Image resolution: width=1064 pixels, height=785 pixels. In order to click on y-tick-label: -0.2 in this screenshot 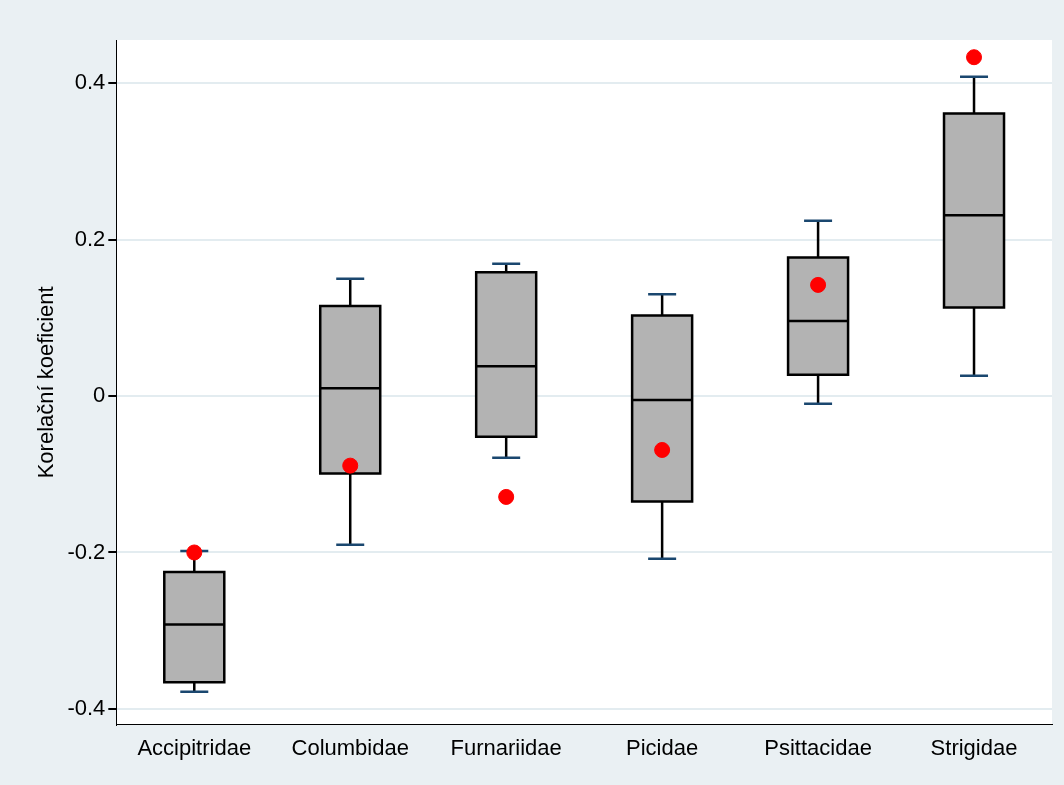, I will do `click(86, 551)`.